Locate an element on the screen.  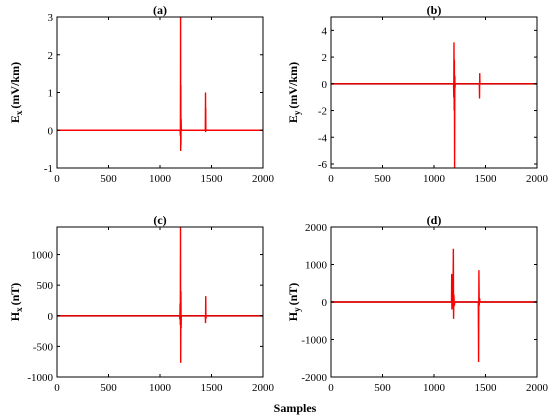
y-tick-label-hy-2: 0 is located at coordinates (325, 303).